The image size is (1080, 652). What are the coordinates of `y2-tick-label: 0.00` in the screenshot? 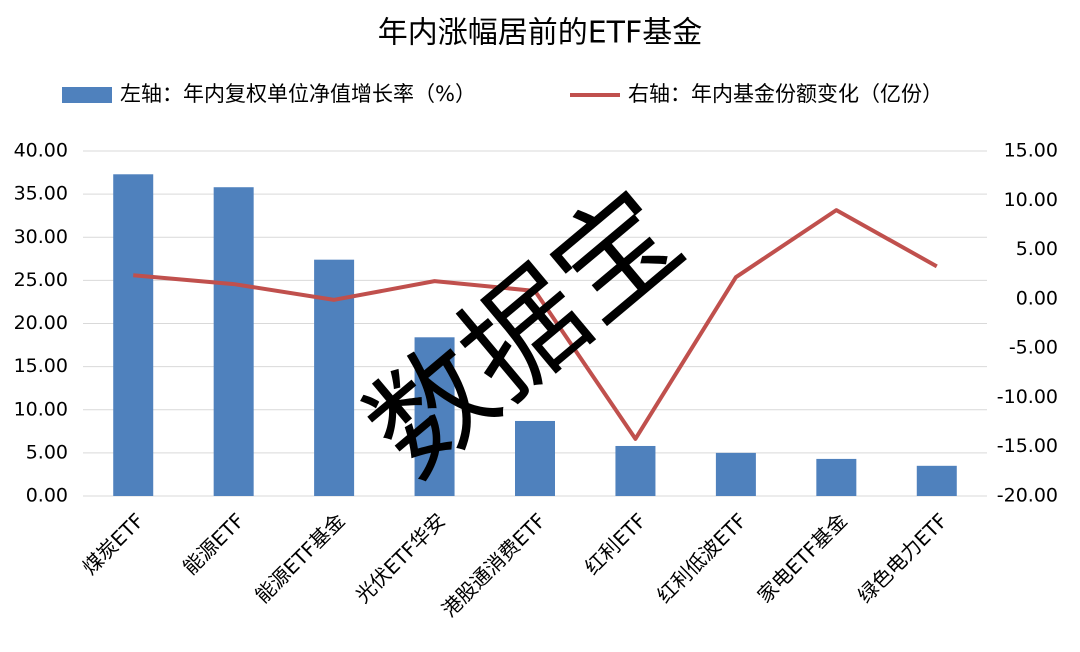 It's located at (1037, 298).